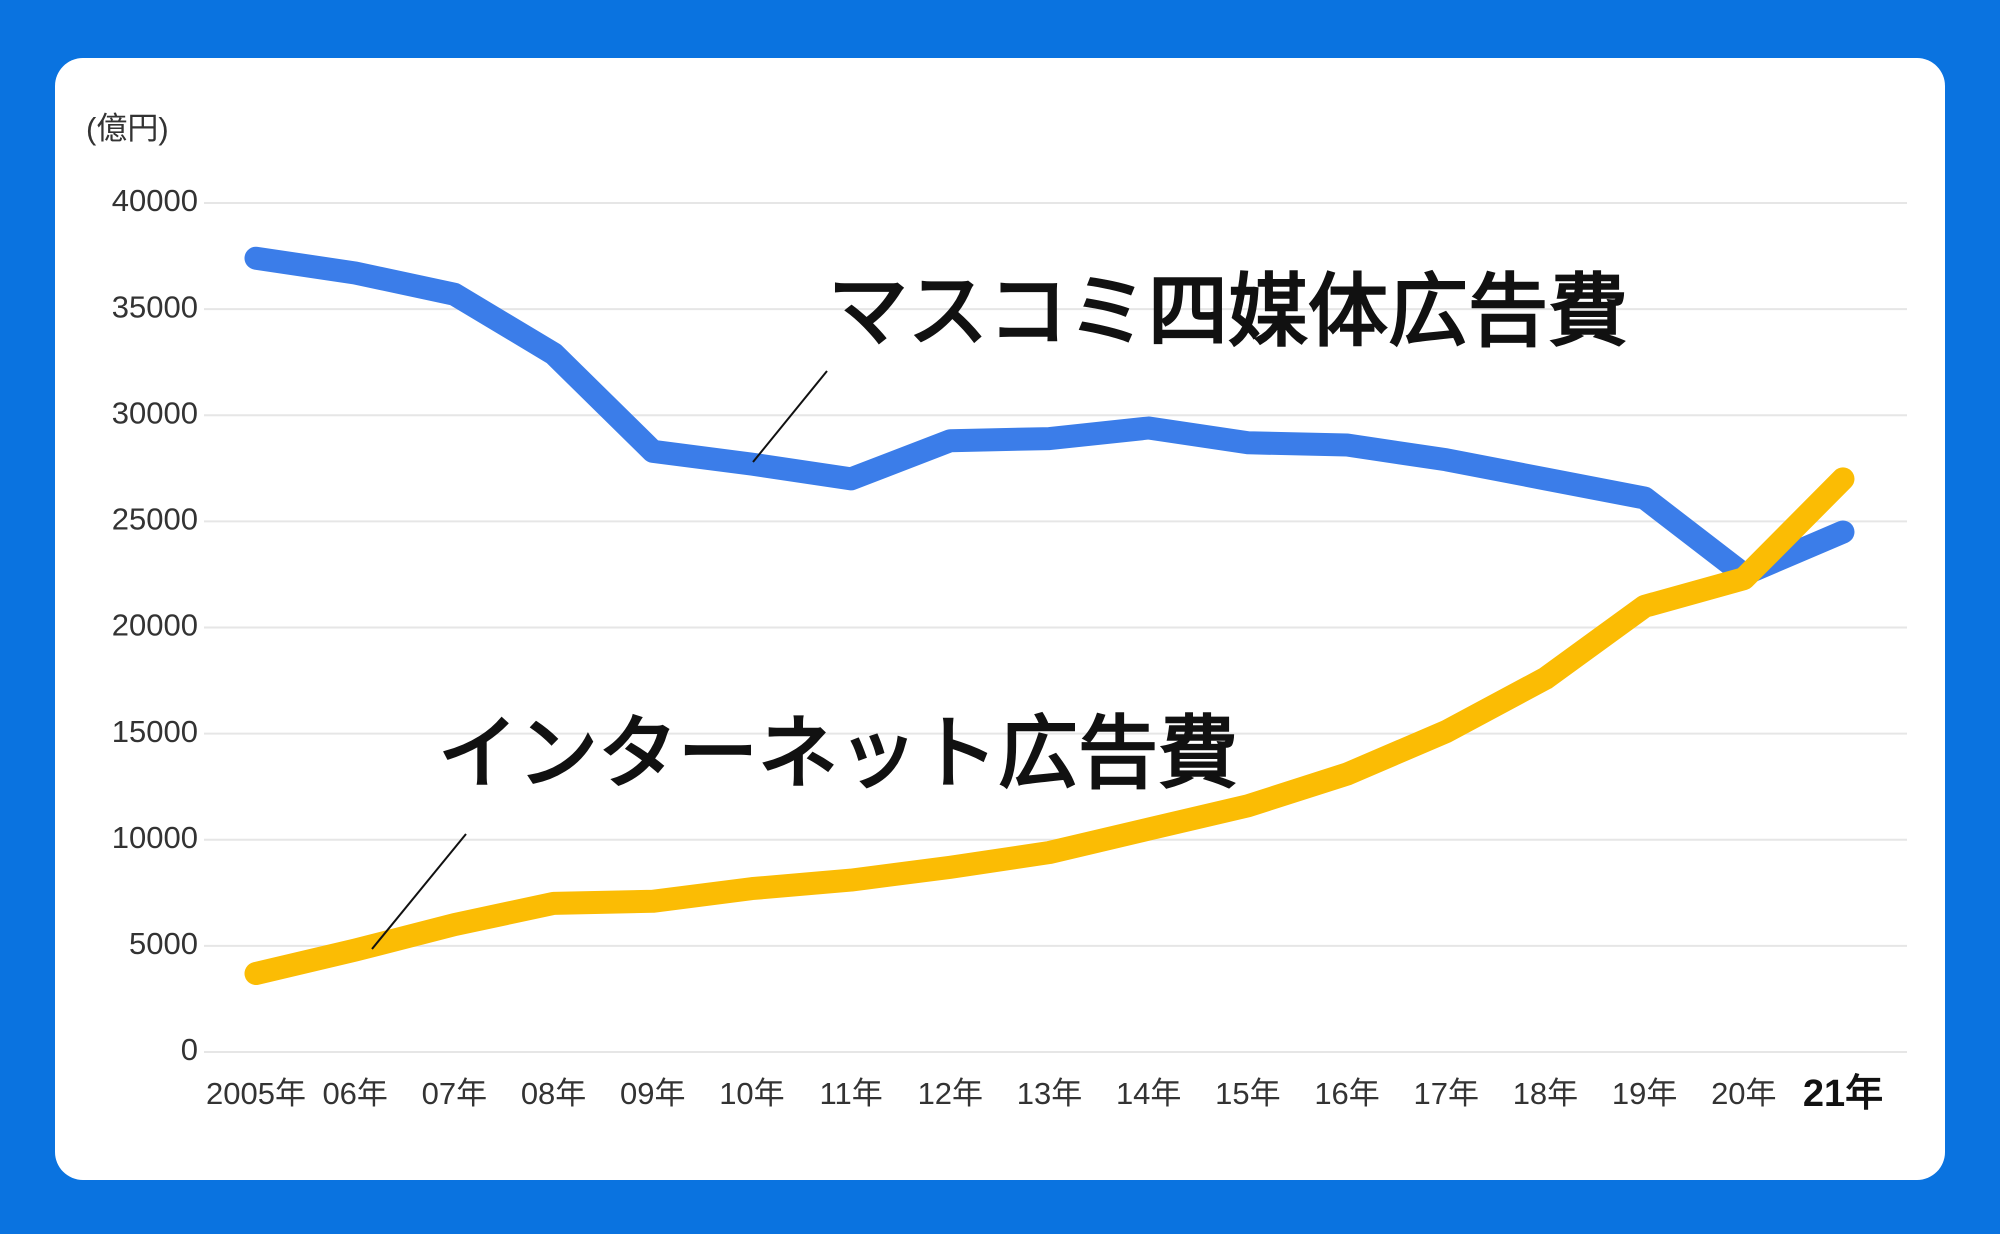 The image size is (2000, 1234). What do you see at coordinates (1545, 1093) in the screenshot?
I see `x-tick-label: 18年` at bounding box center [1545, 1093].